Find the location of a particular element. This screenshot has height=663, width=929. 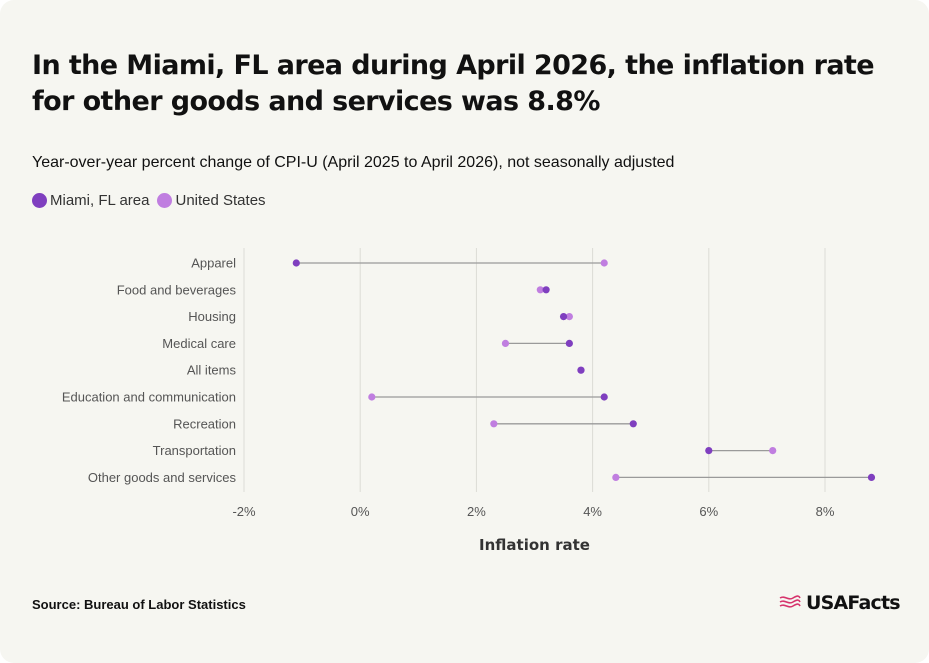

category-label: Education and communication is located at coordinates (149, 397).